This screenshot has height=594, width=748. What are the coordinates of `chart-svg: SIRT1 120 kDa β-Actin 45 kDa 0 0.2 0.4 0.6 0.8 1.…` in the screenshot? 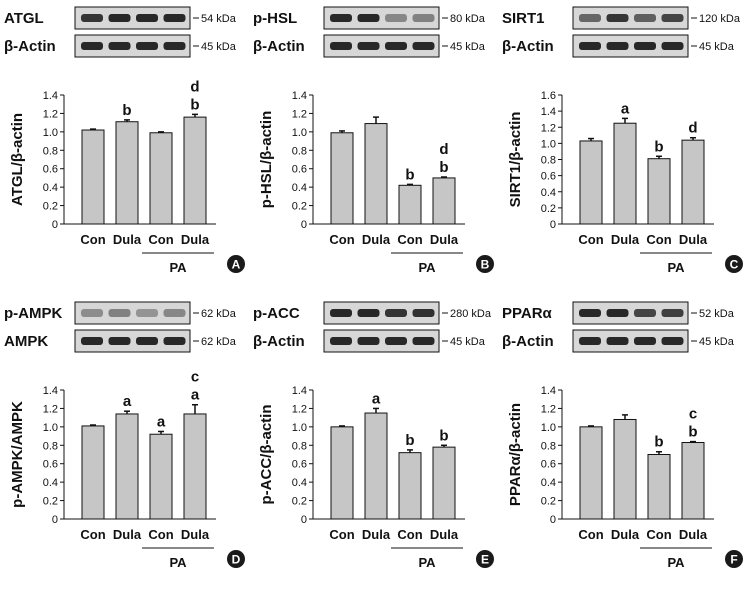 It's located at (622, 140).